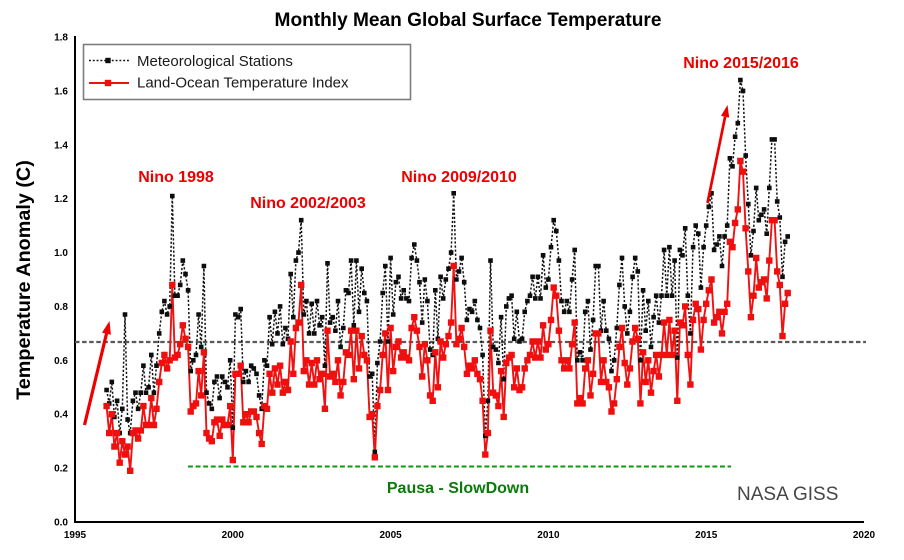 The image size is (904, 560). What do you see at coordinates (458, 488) in the screenshot?
I see `svg-text: Pausa - SlowDown` at bounding box center [458, 488].